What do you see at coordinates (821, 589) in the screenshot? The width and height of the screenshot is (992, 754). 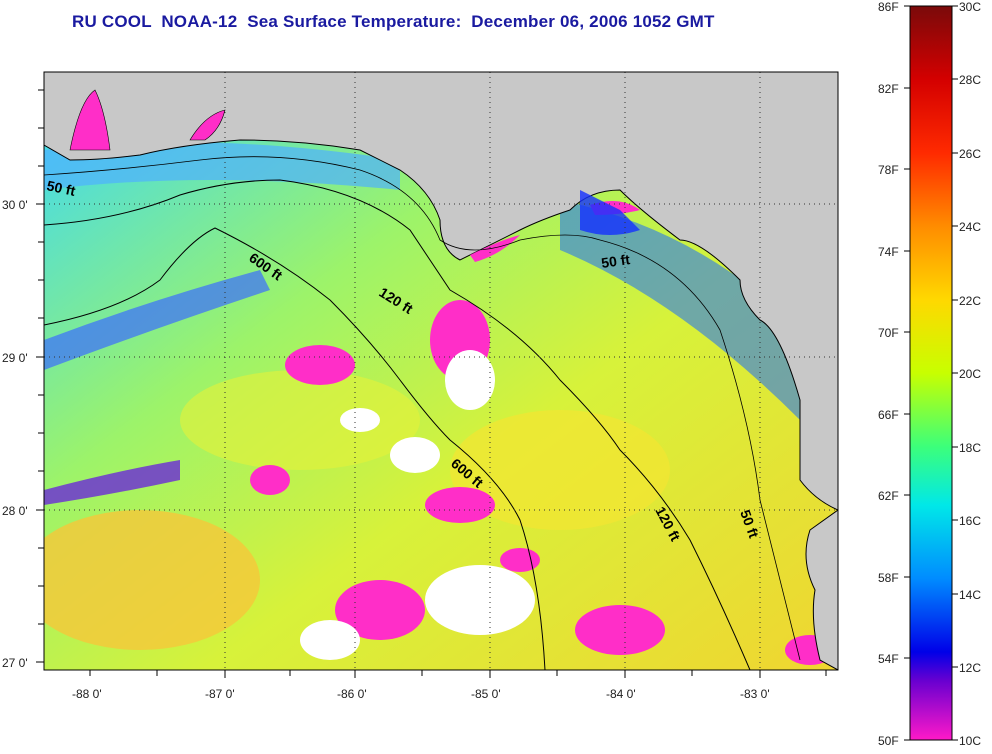 I see `land-area` at bounding box center [821, 589].